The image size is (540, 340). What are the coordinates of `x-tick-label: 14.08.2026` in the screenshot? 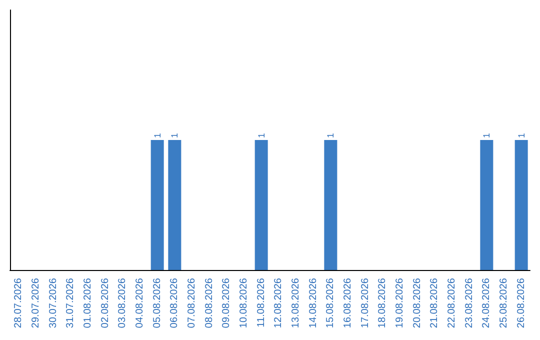 It's located at (313, 303).